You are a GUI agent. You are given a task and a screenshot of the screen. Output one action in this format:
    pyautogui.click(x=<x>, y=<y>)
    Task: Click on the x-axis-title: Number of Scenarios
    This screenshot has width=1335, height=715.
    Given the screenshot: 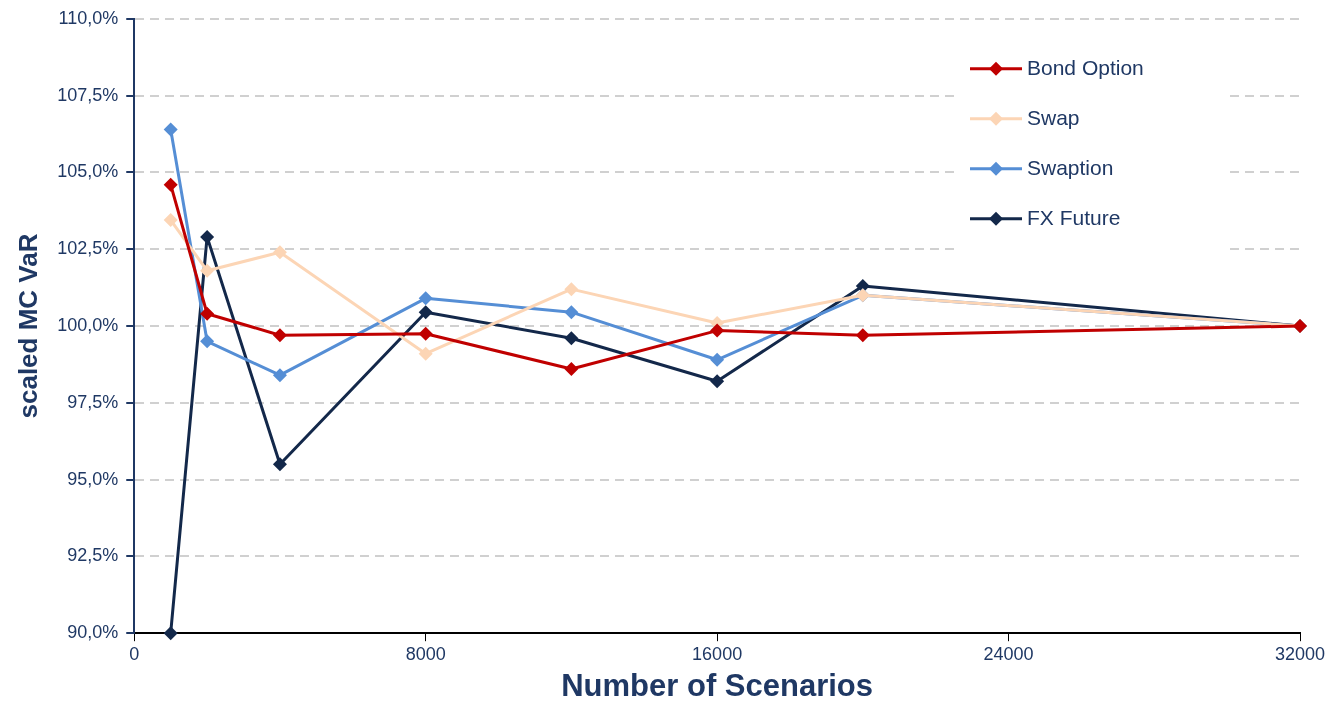 What is the action you would take?
    pyautogui.click(x=717, y=685)
    